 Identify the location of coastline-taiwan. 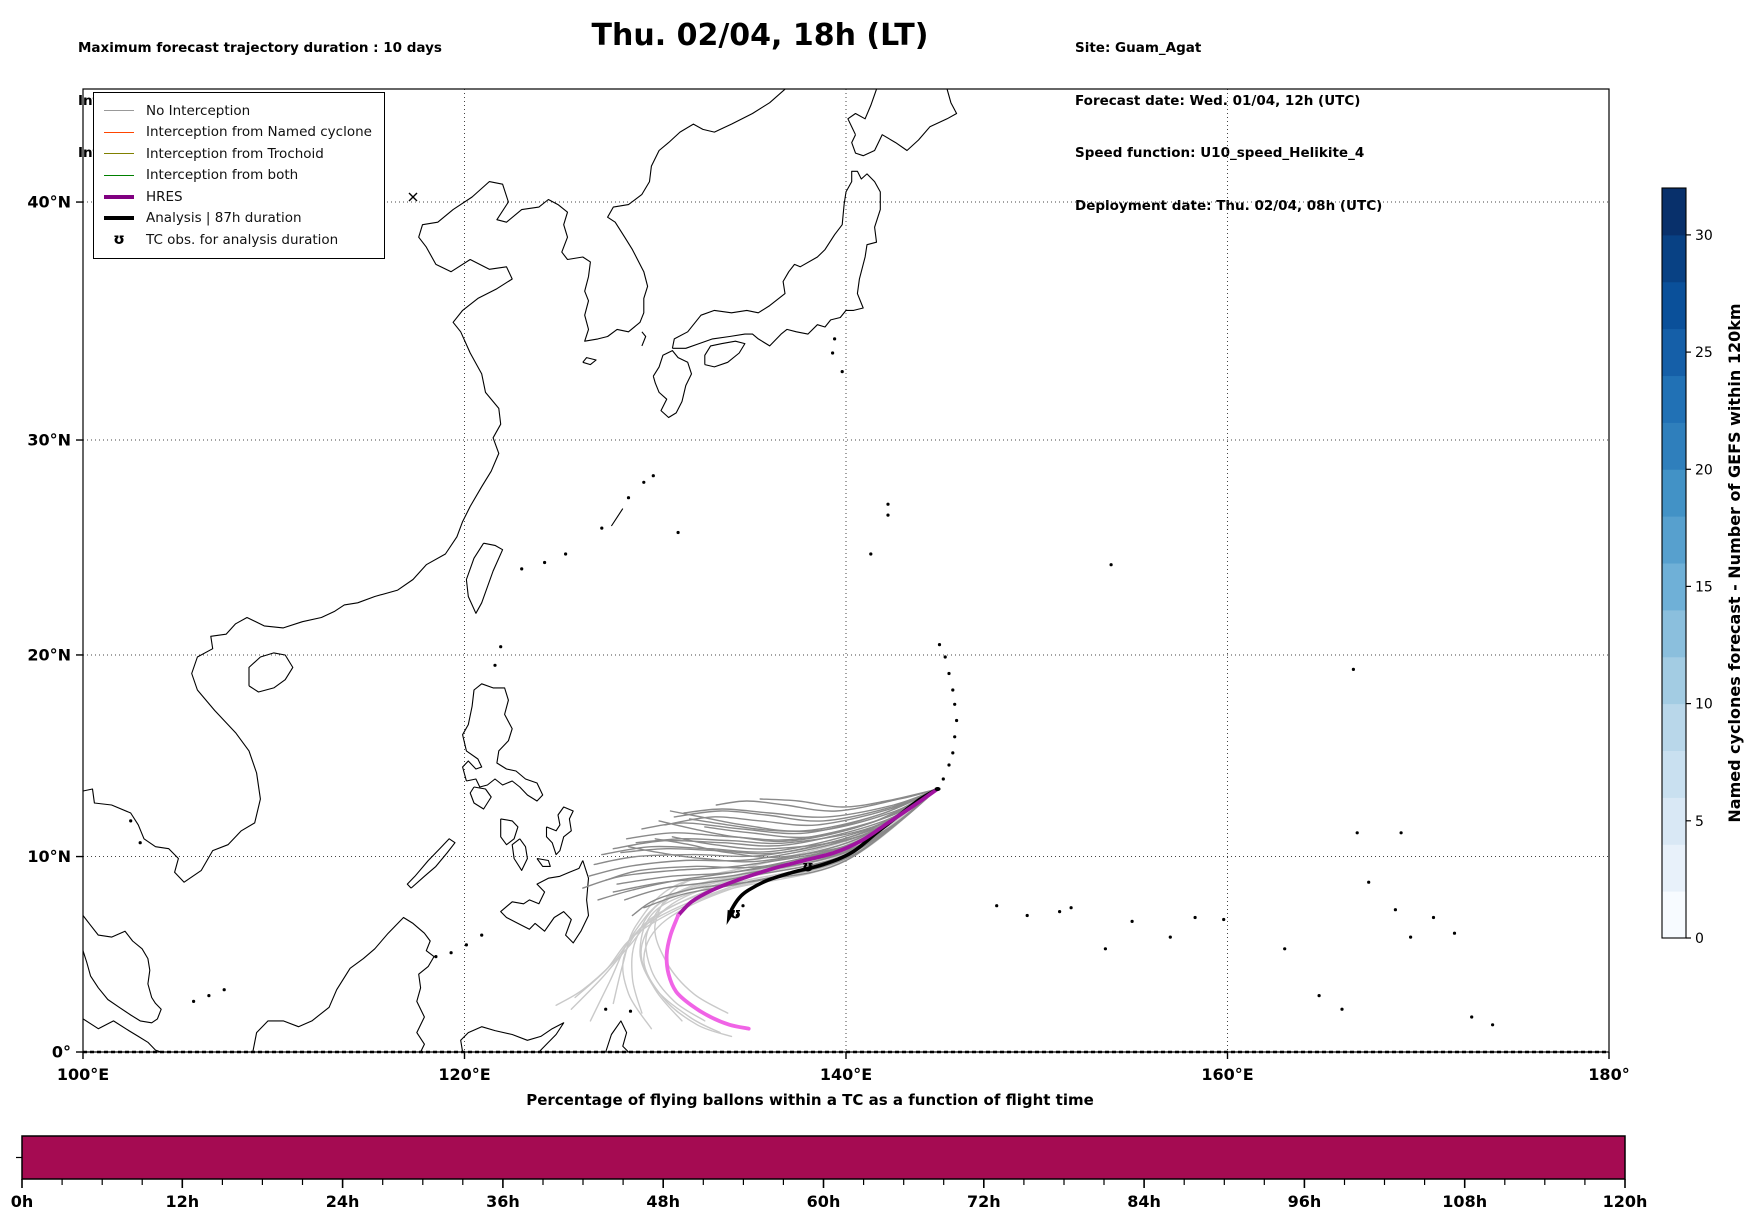
(484, 578).